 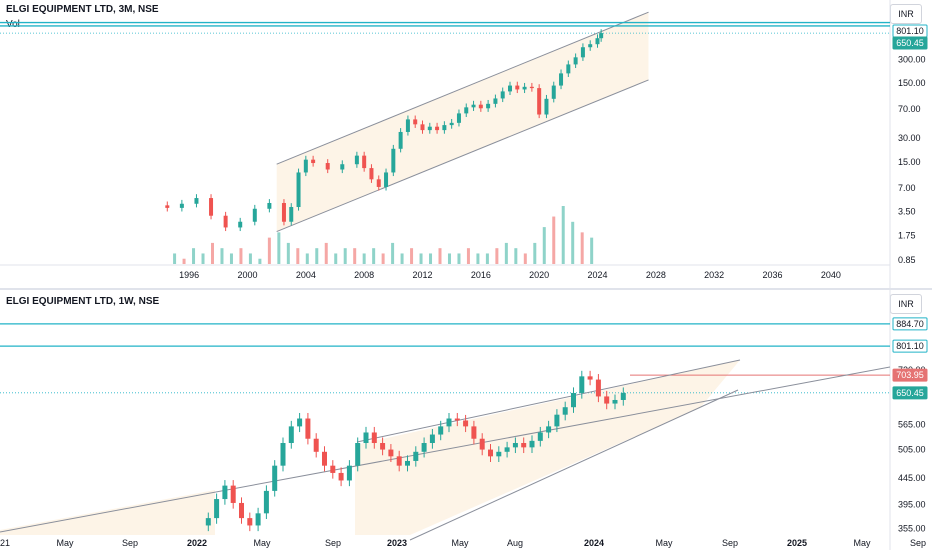 I want to click on x-tick-label: 2028, so click(x=656, y=275).